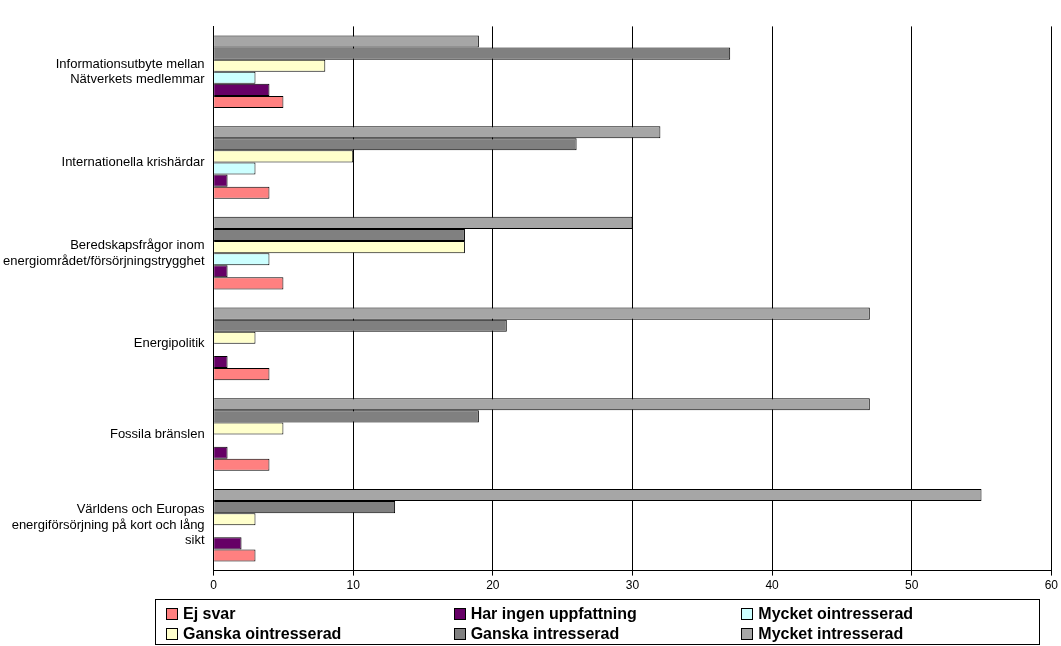  Describe the element at coordinates (262, 634) in the screenshot. I see `legend-label: Ganska ointresserad` at that location.